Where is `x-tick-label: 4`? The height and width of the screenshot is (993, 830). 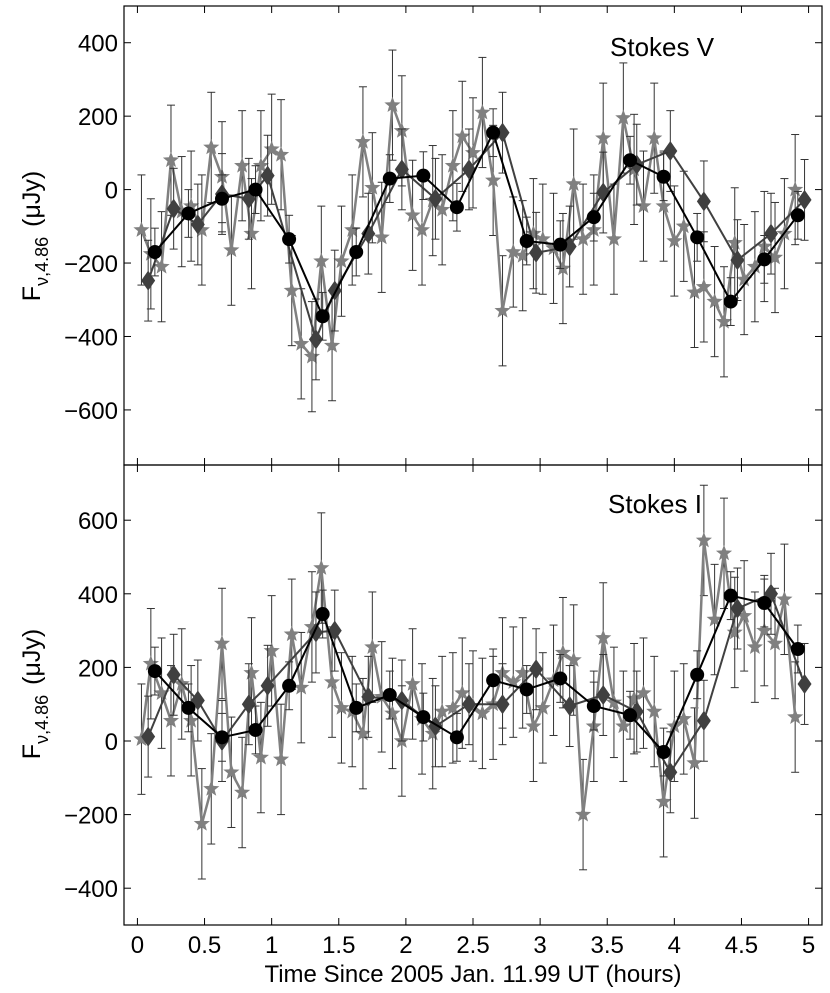 x-tick-label: 4 is located at coordinates (674, 945).